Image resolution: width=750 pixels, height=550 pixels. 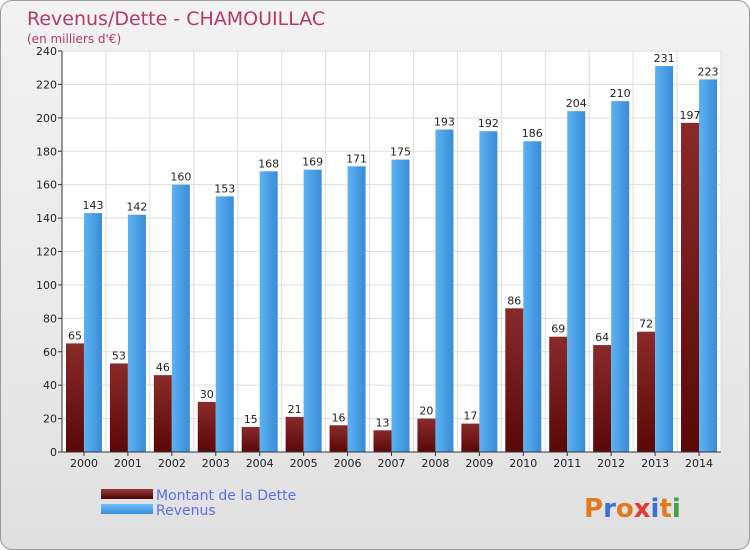 What do you see at coordinates (226, 496) in the screenshot?
I see `legend-label-debt: Montant de la Dette` at bounding box center [226, 496].